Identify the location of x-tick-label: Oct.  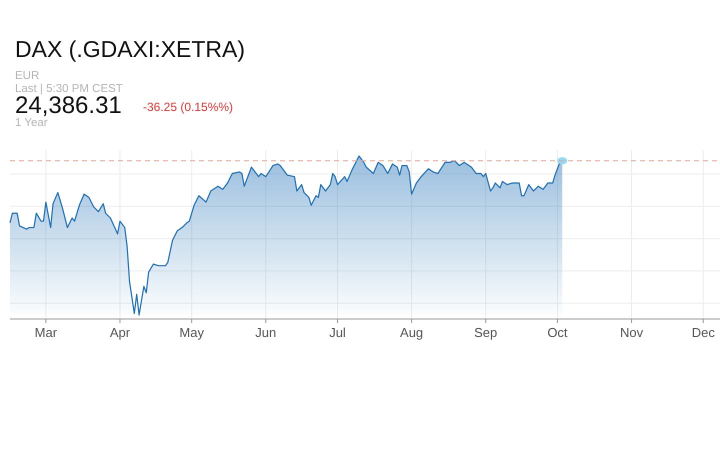
(557, 332).